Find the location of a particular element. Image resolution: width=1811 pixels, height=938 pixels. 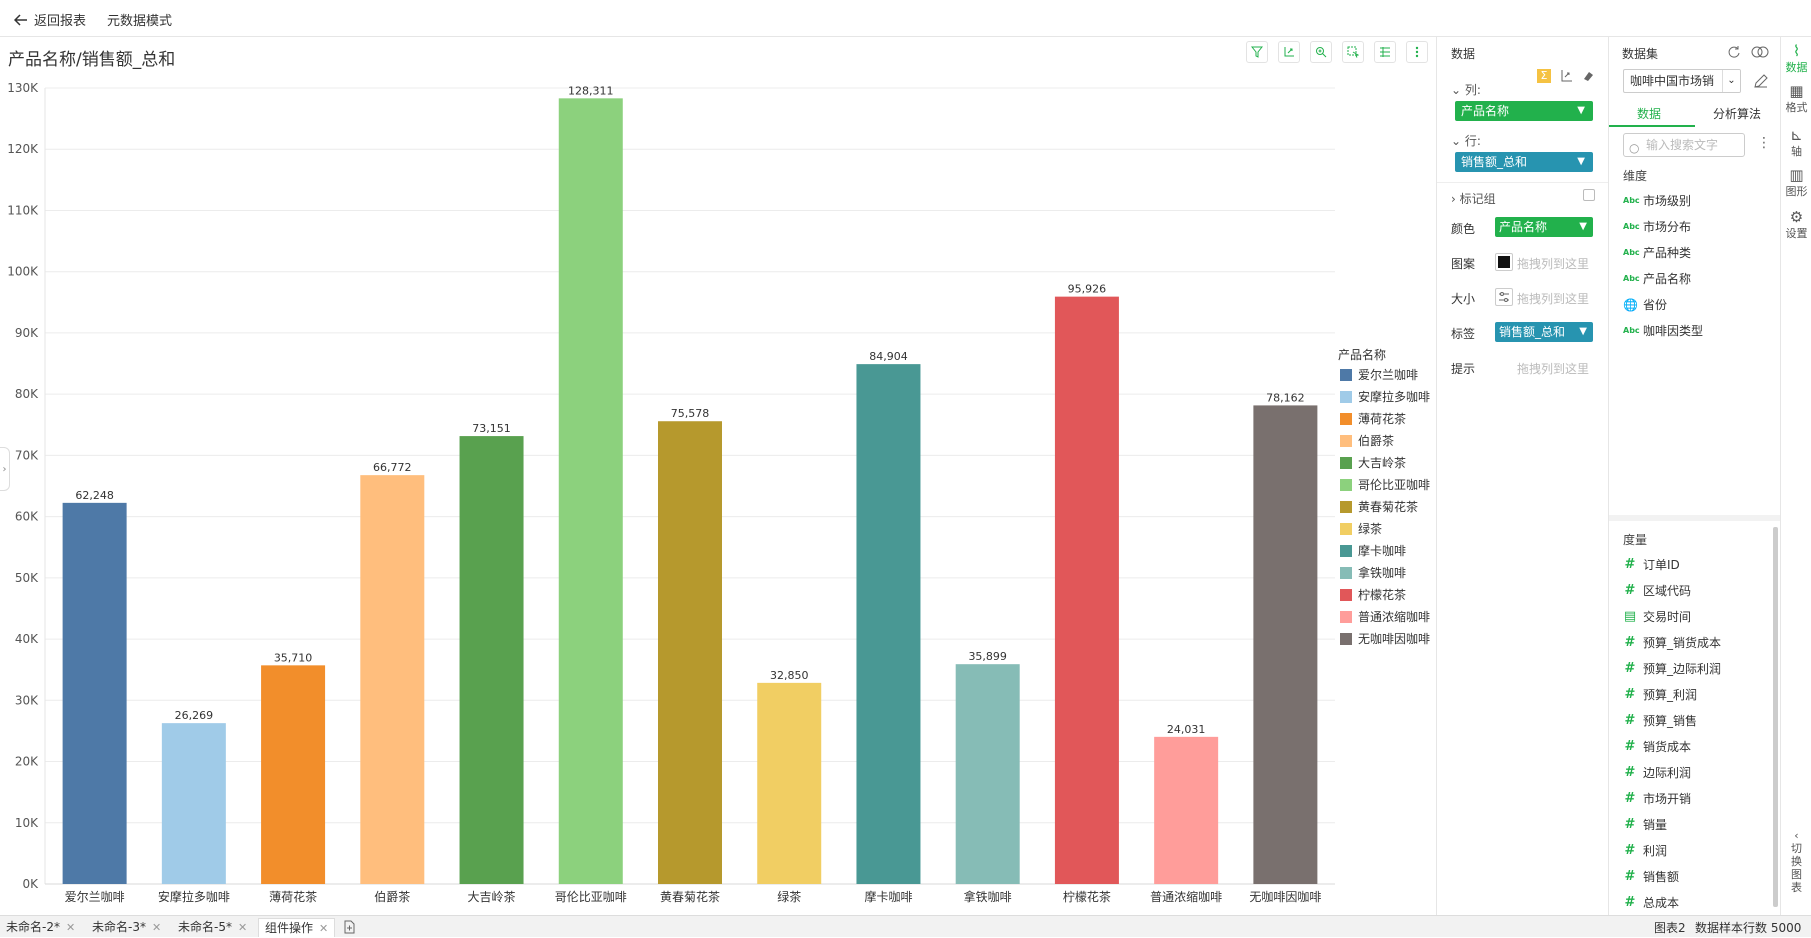

sheet-tab: 未命名-5* ✕ is located at coordinates (212, 927).